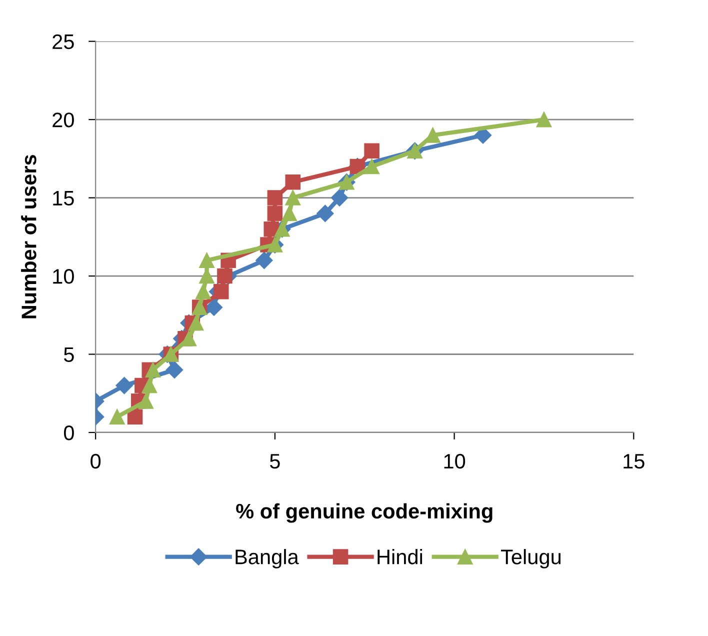 The height and width of the screenshot is (636, 708). I want to click on y-tick-label: 25, so click(63, 42).